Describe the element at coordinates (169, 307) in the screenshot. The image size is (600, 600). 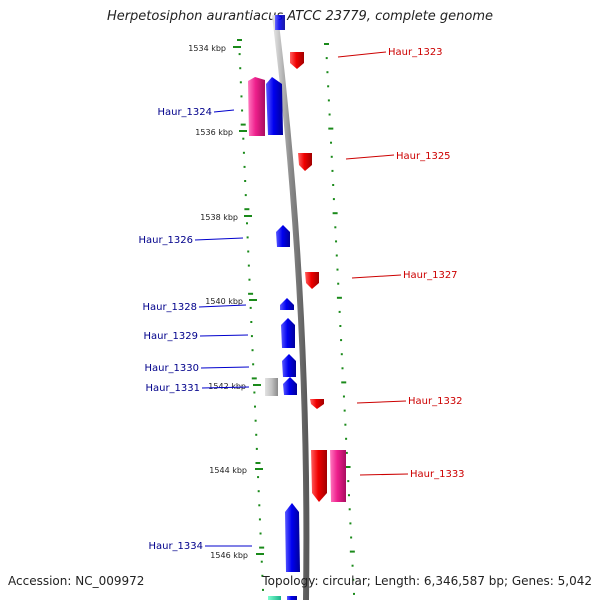
I see `gene-label-haur-1328: Haur_1328` at that location.